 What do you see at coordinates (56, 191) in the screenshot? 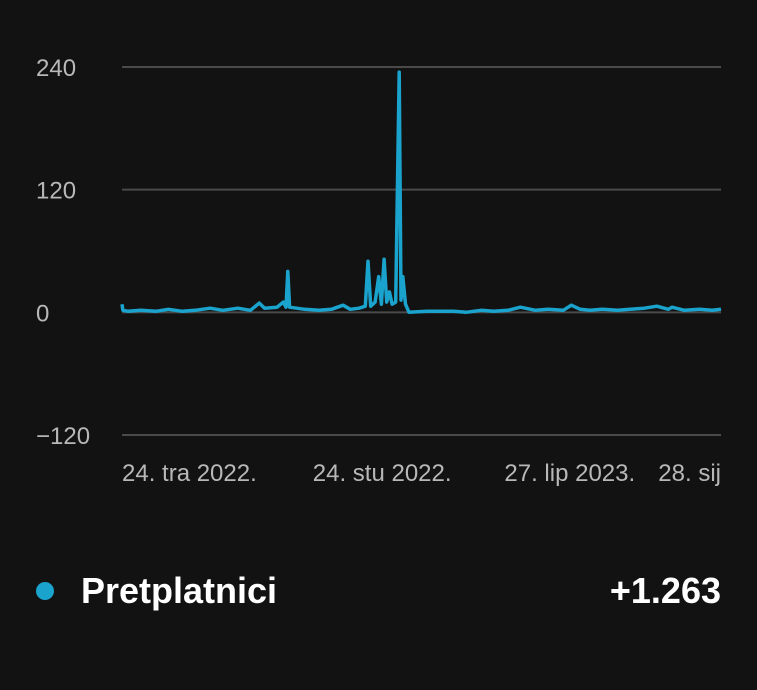
I see `y-tick-label: 120` at bounding box center [56, 191].